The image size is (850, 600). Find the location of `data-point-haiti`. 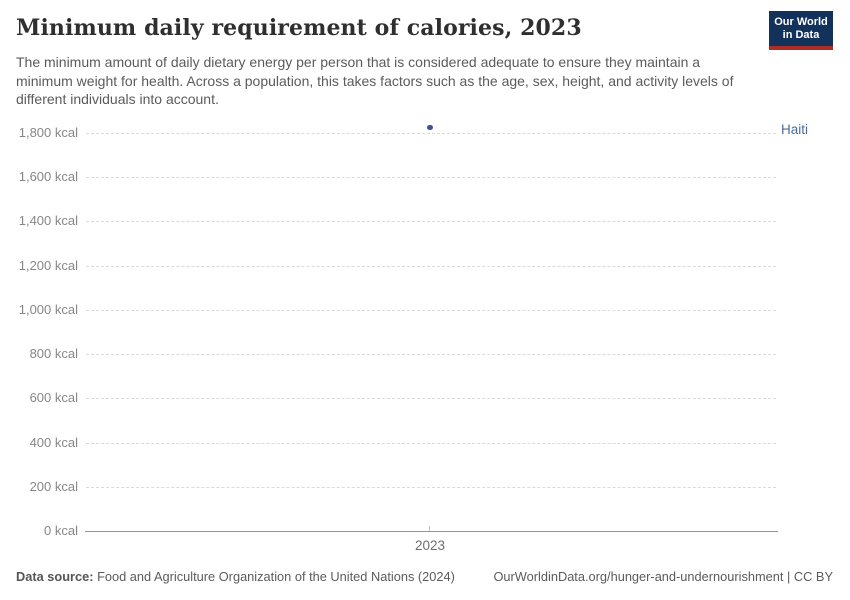

data-point-haiti is located at coordinates (430, 127).